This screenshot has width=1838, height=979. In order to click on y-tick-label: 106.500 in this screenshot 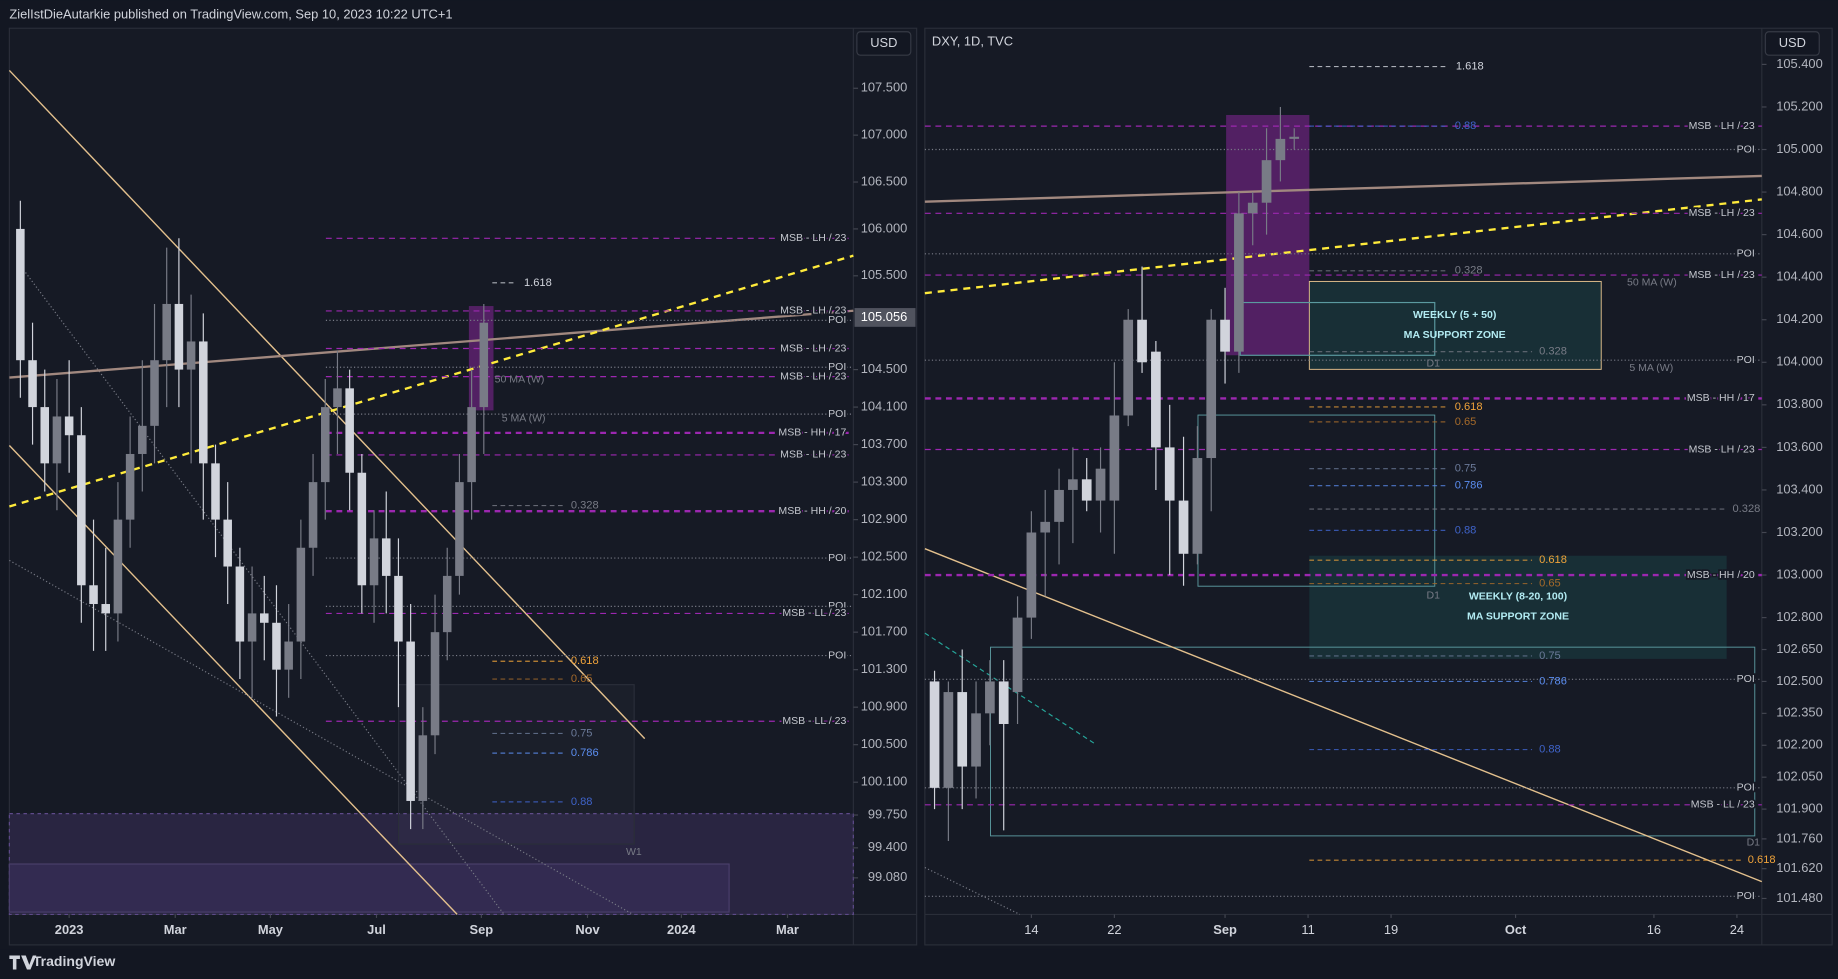, I will do `click(884, 180)`.